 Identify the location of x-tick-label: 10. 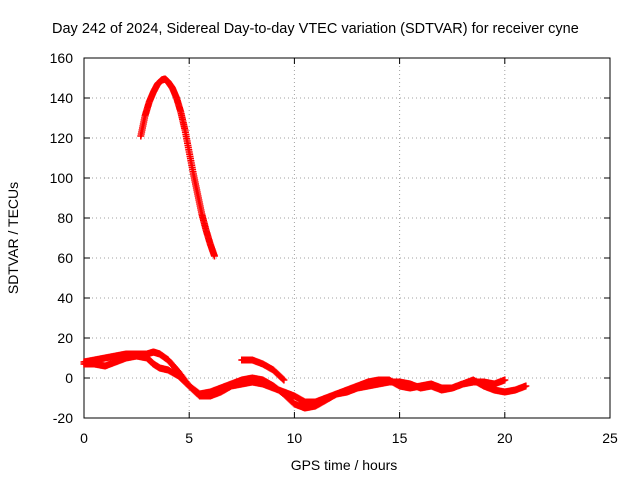
(295, 438).